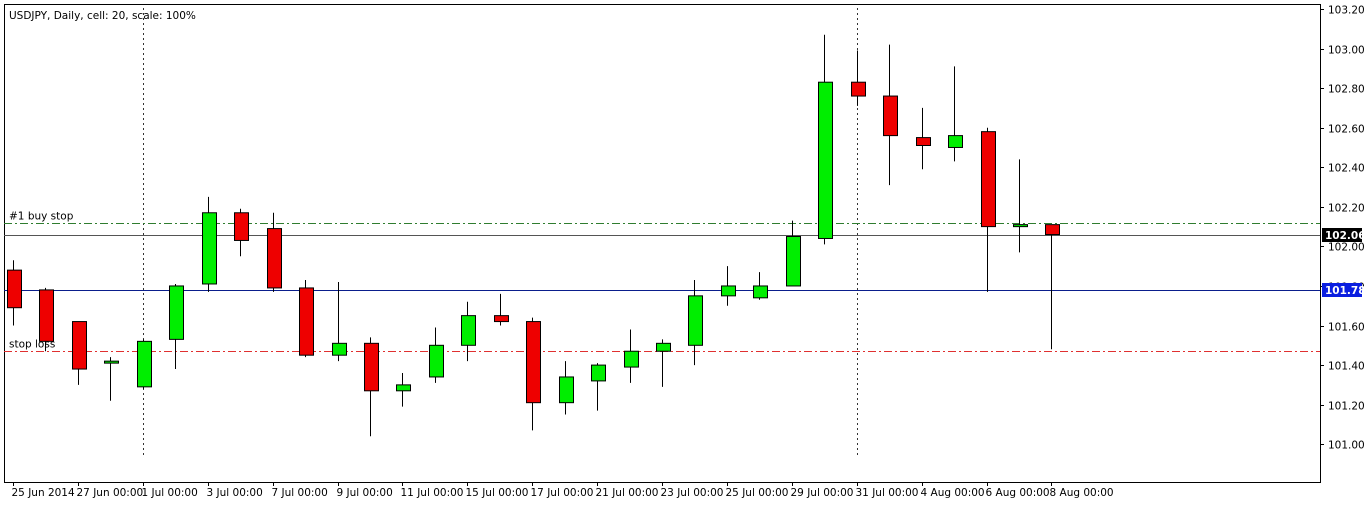  Describe the element at coordinates (497, 493) in the screenshot. I see `x-axis-tick-label: 15 Jul 00:00` at that location.